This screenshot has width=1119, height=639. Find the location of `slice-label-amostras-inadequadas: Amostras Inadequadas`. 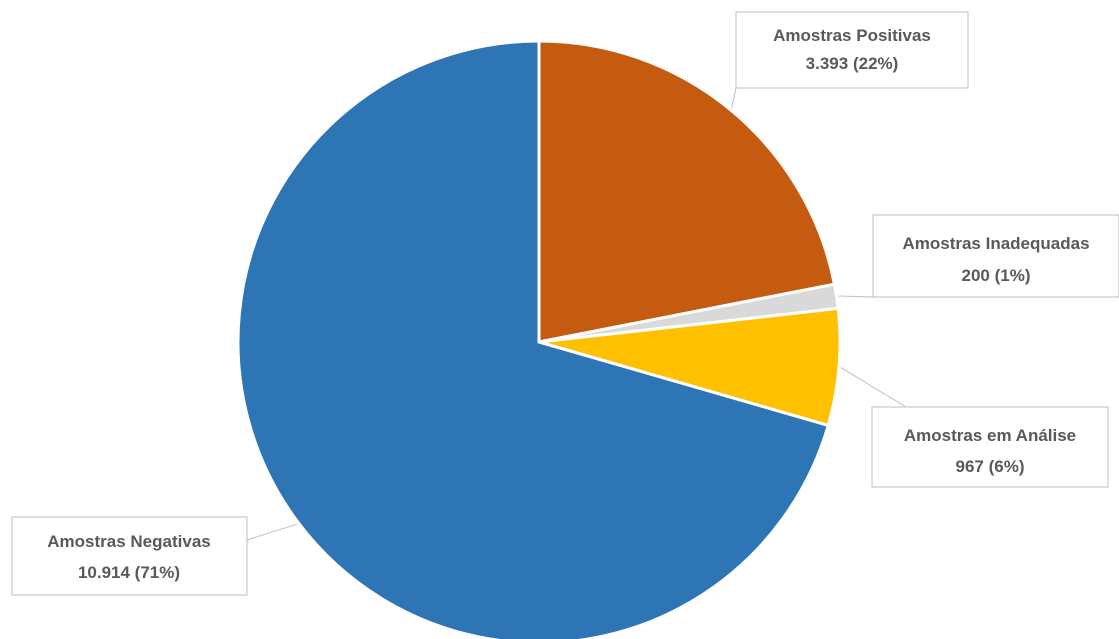

slice-label-amostras-inadequadas: Amostras Inadequadas is located at coordinates (995, 243).